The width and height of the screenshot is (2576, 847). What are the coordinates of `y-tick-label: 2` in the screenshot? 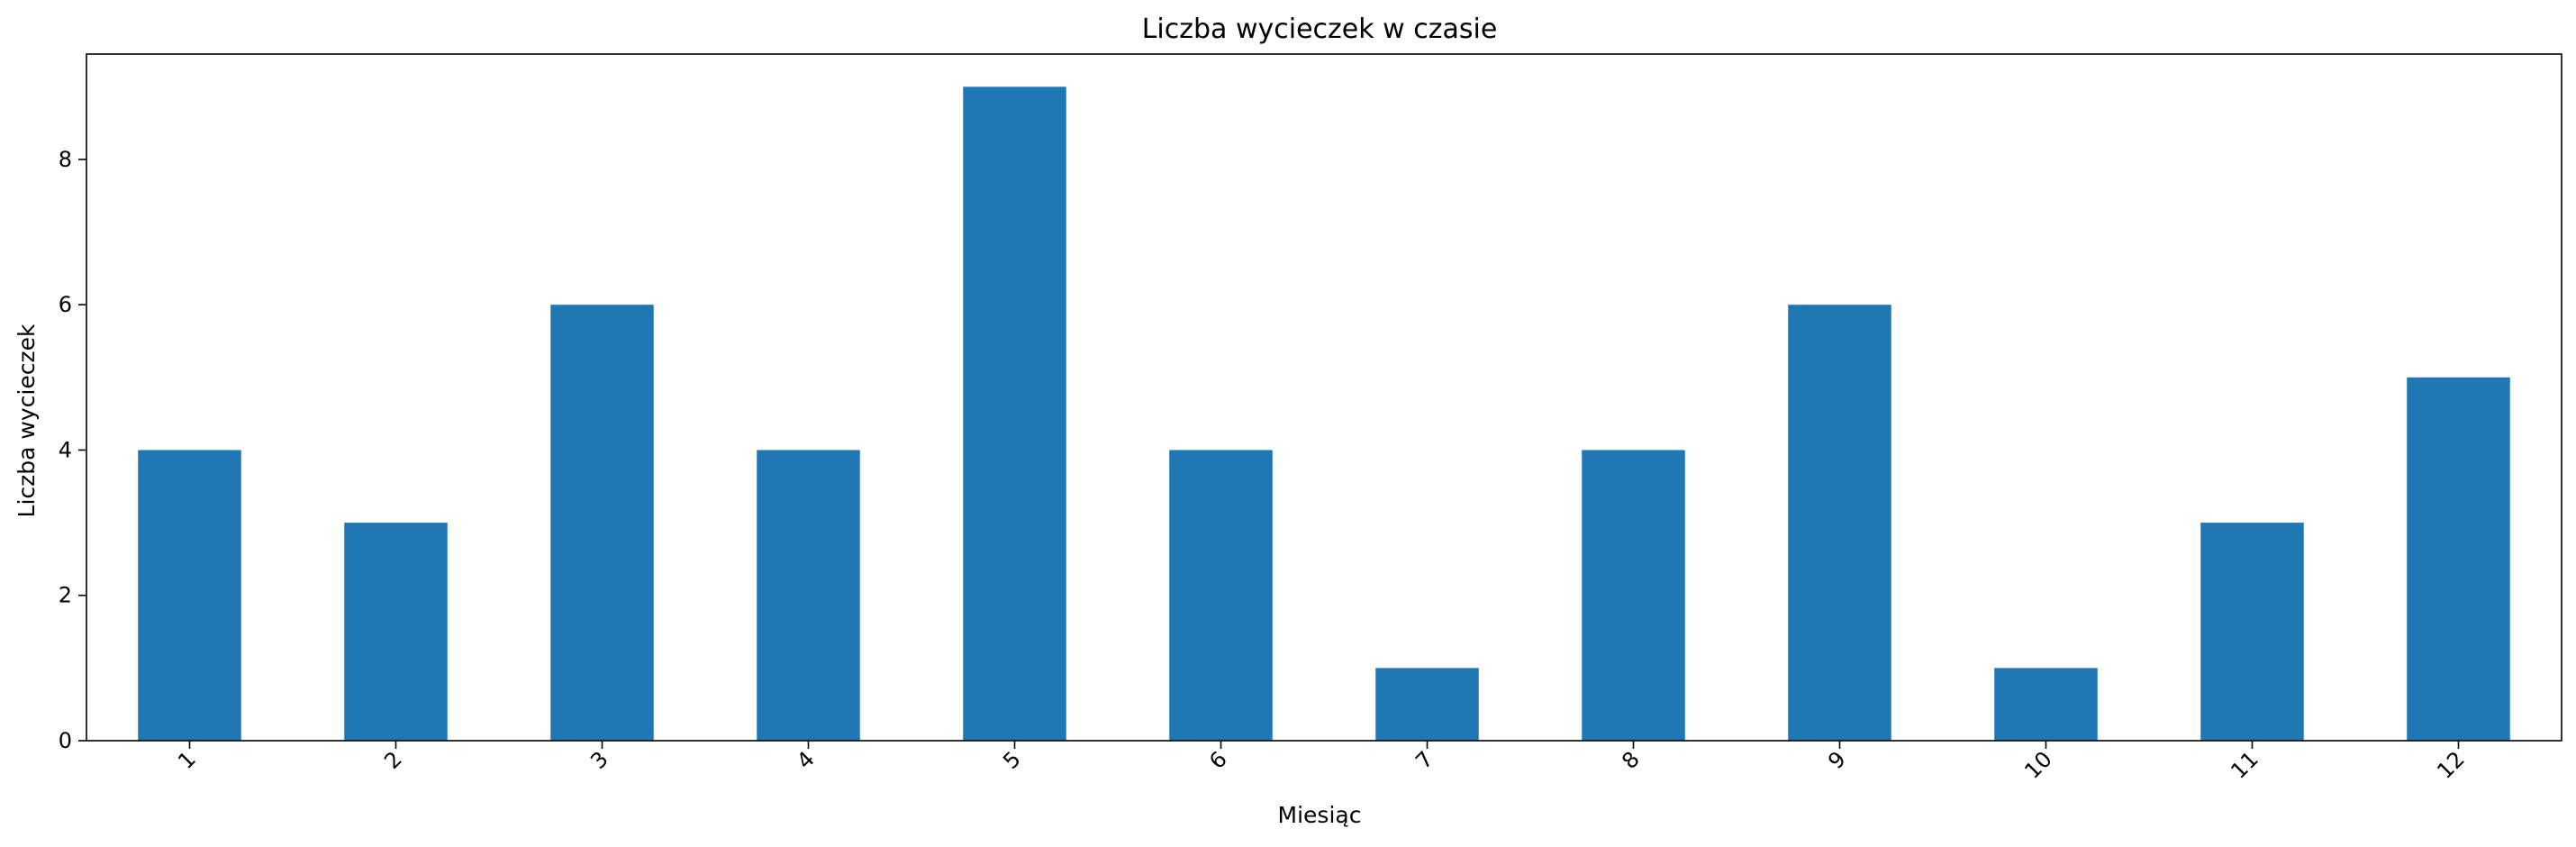 It's located at (65, 596).